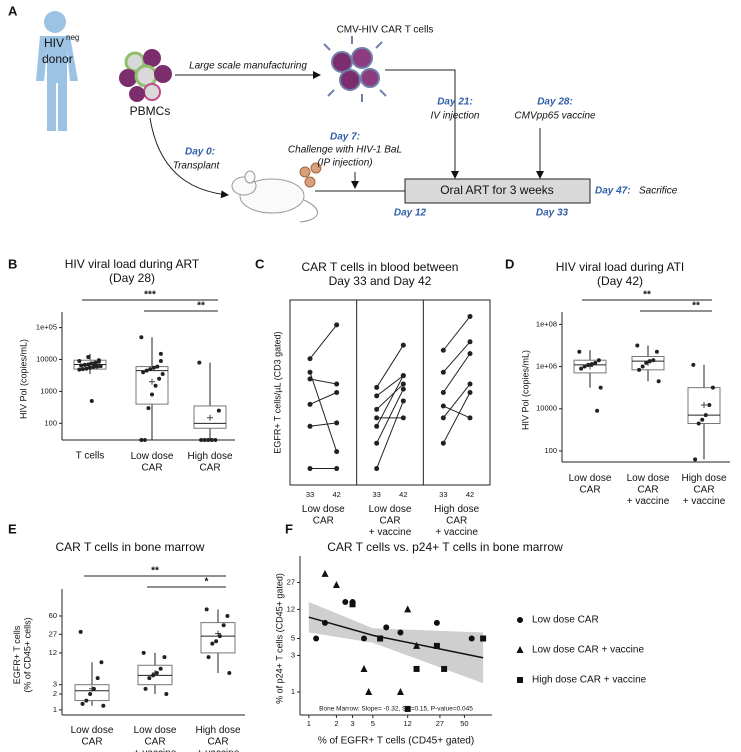  I want to click on panel-label: E, so click(12, 528).